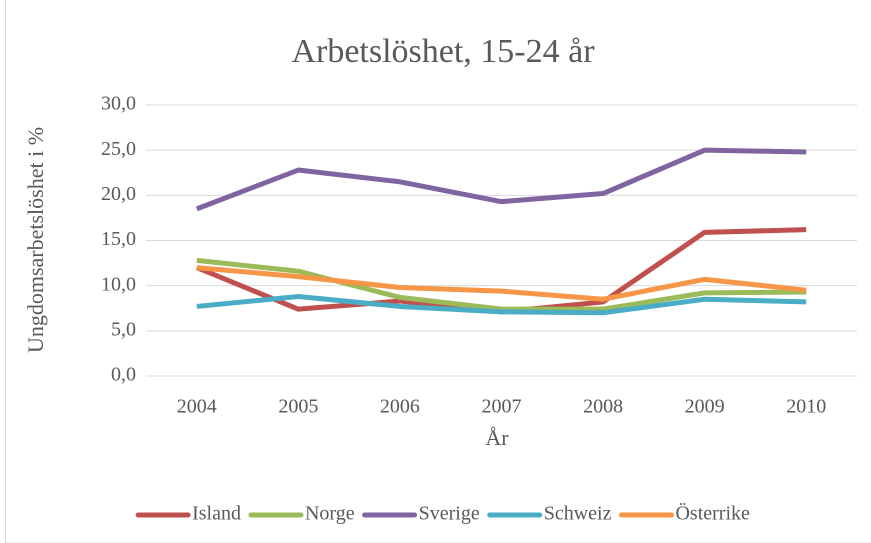 This screenshot has width=871, height=543. Describe the element at coordinates (216, 514) in the screenshot. I see `legend-label: Island` at that location.